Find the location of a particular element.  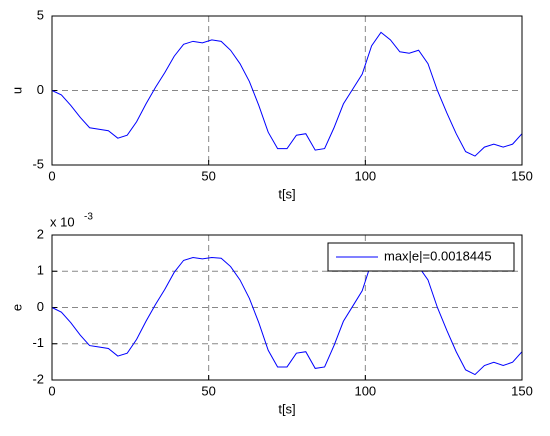

legend-label: max|e|=0.0018445 is located at coordinates (438, 255).